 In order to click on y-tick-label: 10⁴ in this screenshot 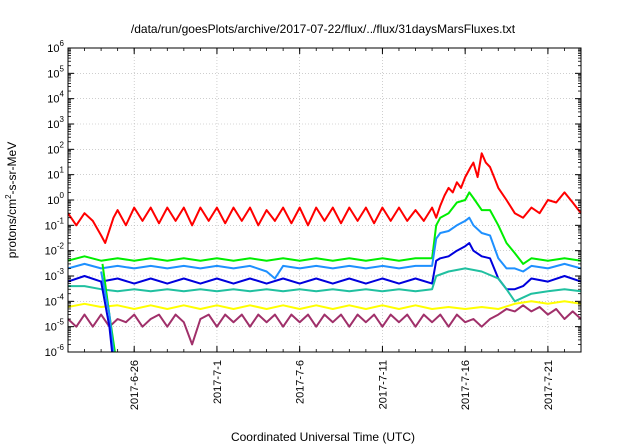, I will do `click(55, 98)`.